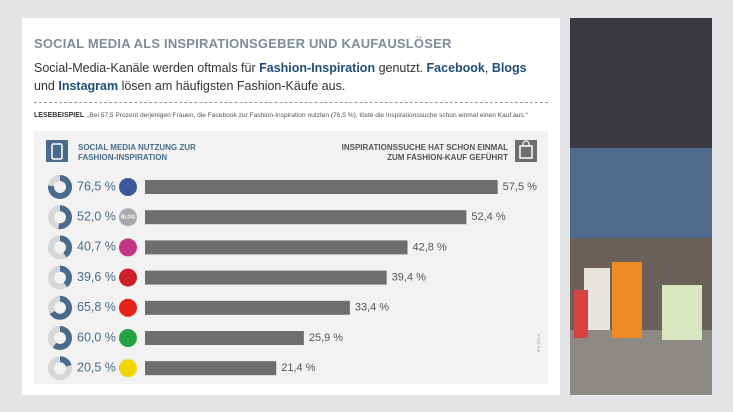 Image resolution: width=733 pixels, height=412 pixels. I want to click on value-label: 76,5 %, so click(96, 186).